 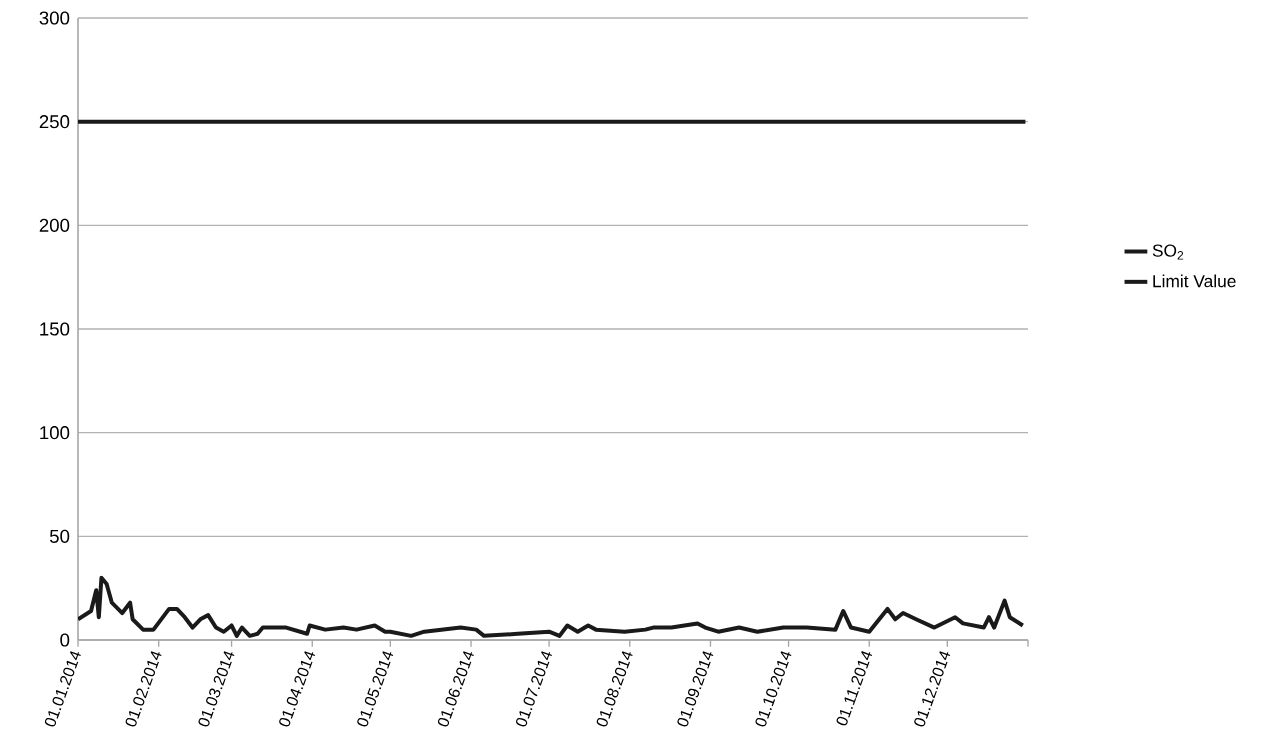 I want to click on legend-label: Limit Value, so click(x=1194, y=281).